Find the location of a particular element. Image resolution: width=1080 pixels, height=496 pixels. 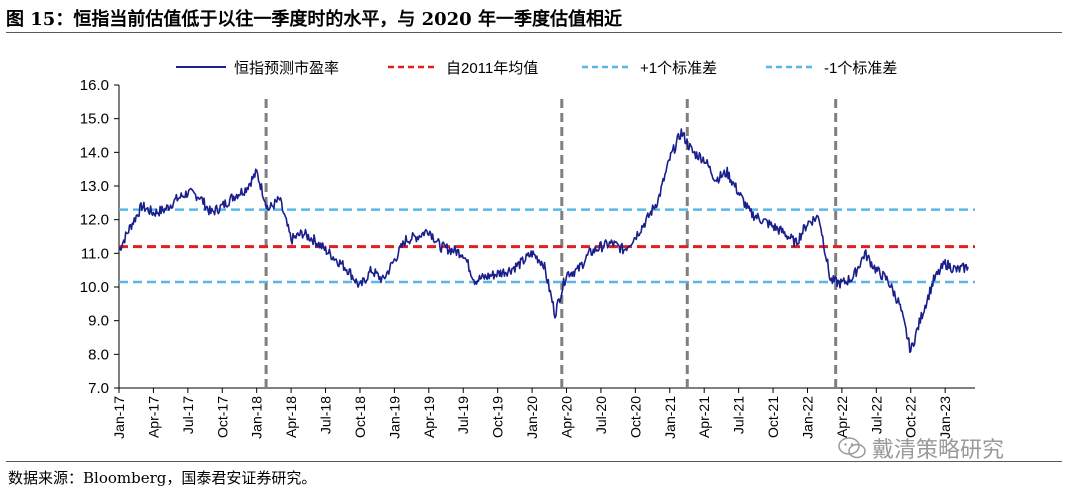

x-tick-label: Jul-22 is located at coordinates (876, 415).